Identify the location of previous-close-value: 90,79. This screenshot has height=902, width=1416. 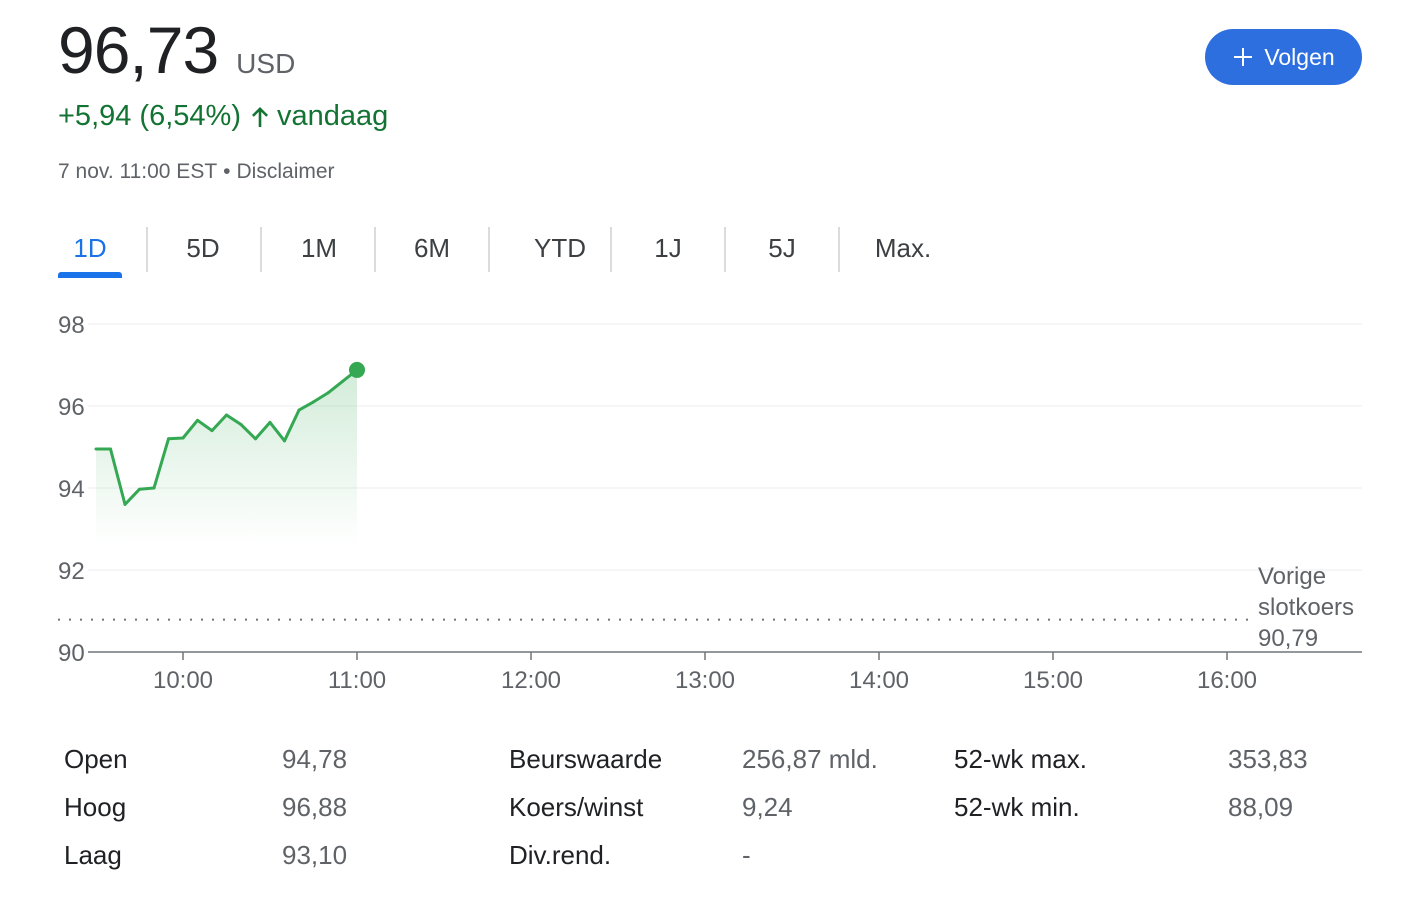
(1288, 638).